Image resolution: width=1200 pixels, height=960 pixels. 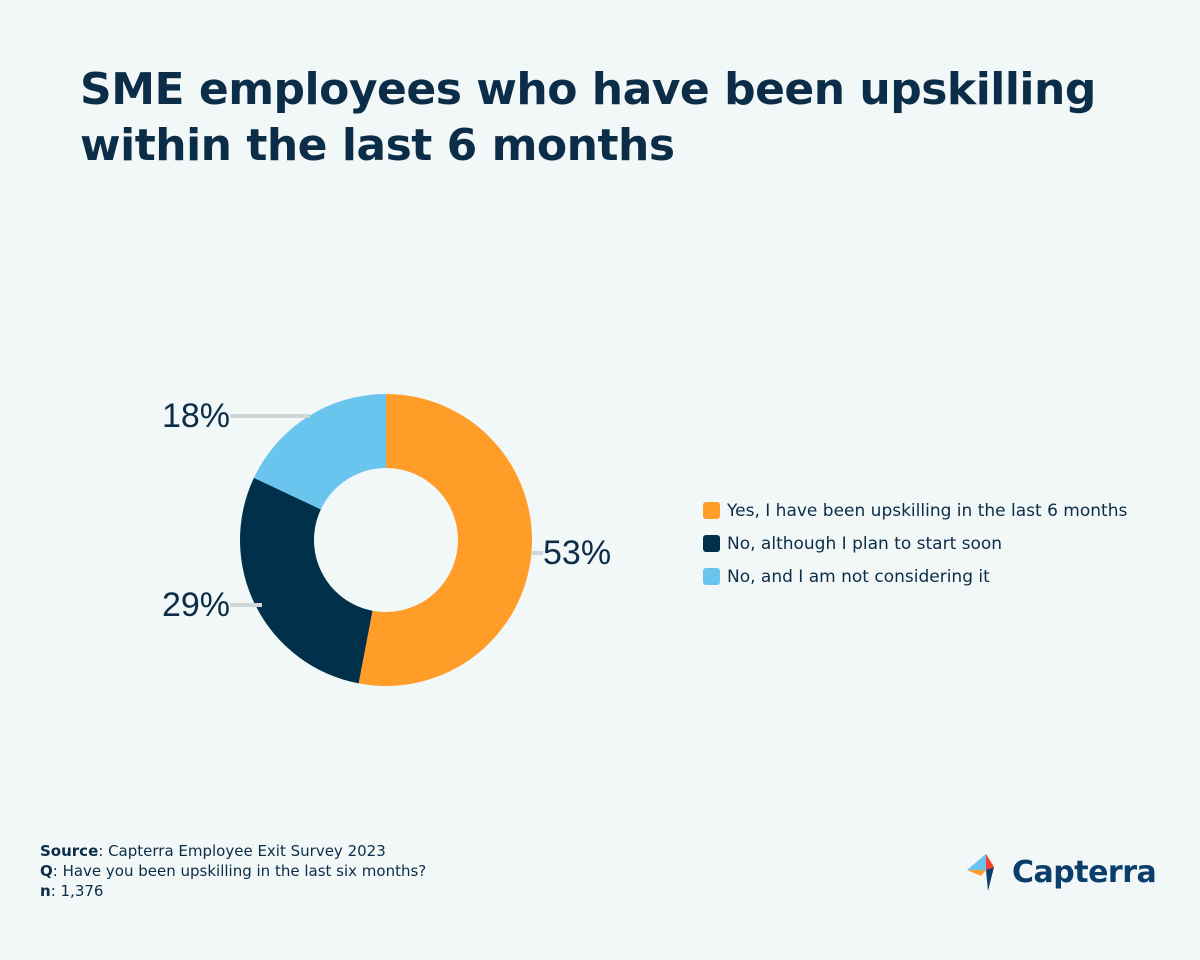 What do you see at coordinates (242, 851) in the screenshot?
I see `footer-source-value: : Capterra Employee Exit Survey 2023` at bounding box center [242, 851].